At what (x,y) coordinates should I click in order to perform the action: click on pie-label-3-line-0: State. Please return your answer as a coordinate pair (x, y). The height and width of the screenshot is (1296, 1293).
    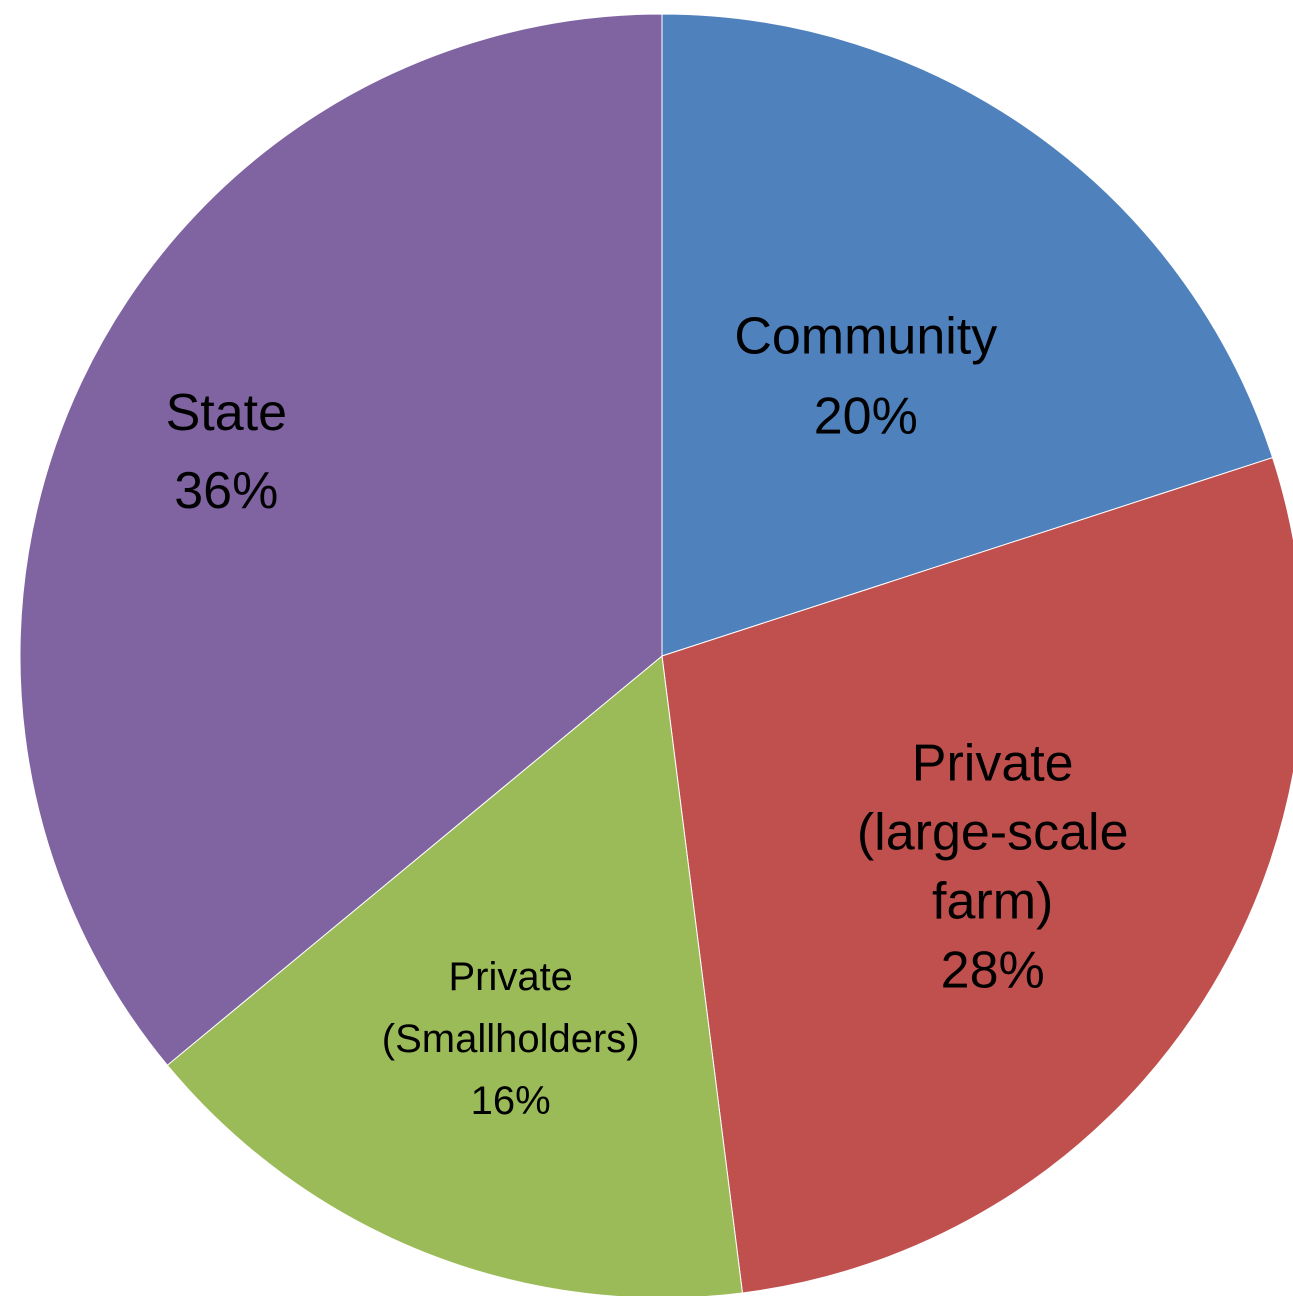
    Looking at the image, I should click on (226, 413).